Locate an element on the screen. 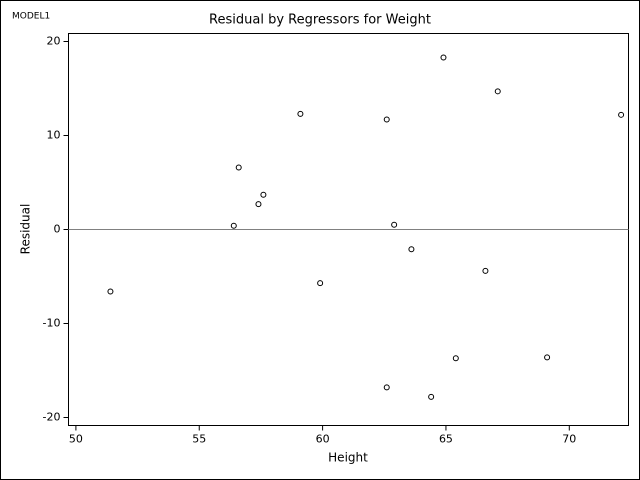 This screenshot has width=640, height=480. y-tick-label: 10 is located at coordinates (54, 134).